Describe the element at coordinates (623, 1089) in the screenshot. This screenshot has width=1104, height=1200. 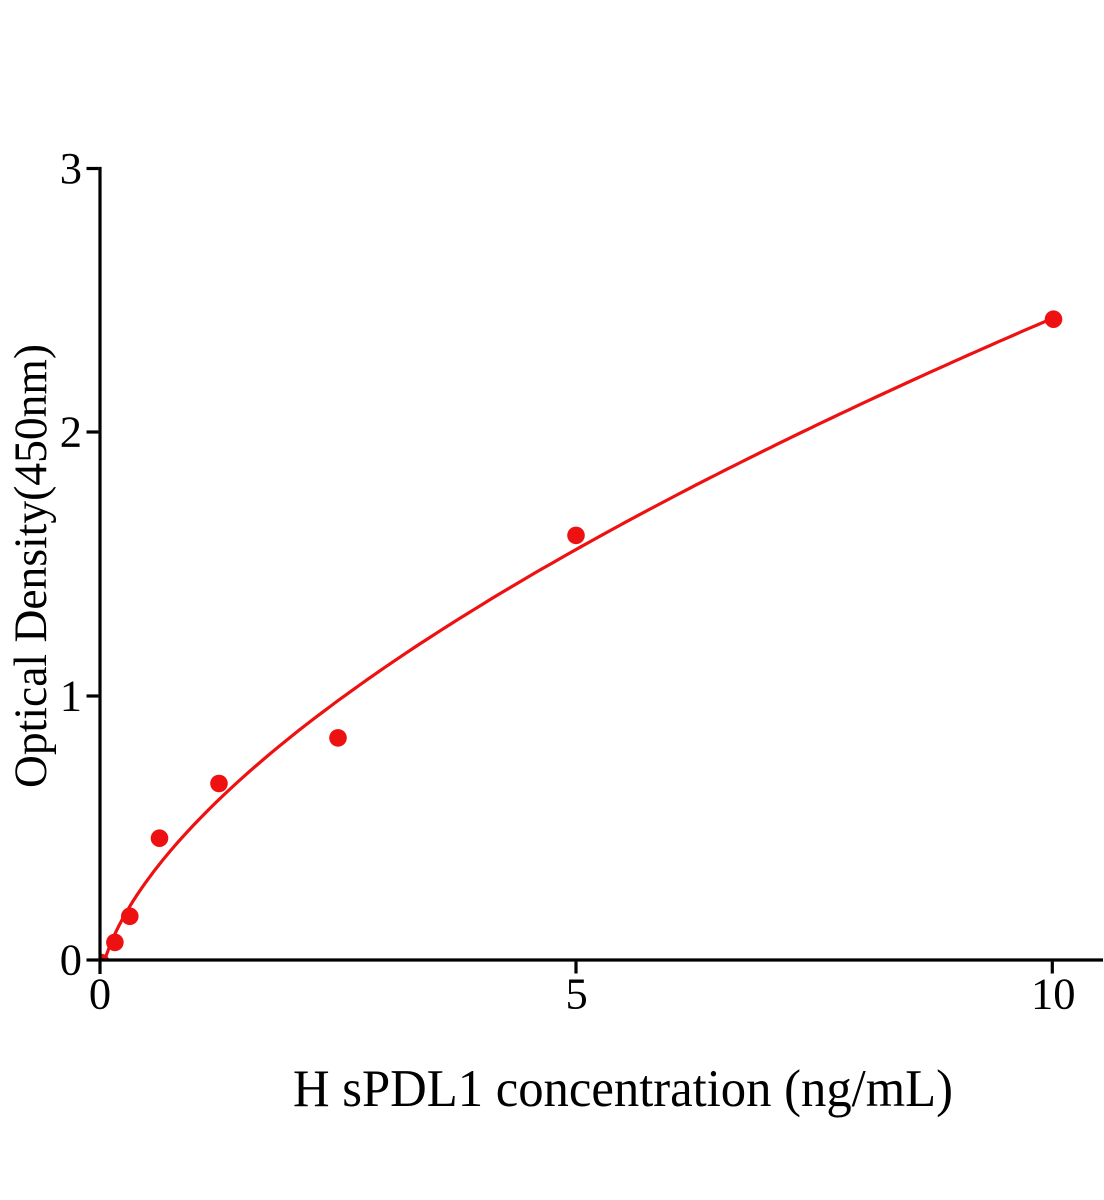
I see `svg-text: H sPDL1 concentration (ng/mL)` at that location.